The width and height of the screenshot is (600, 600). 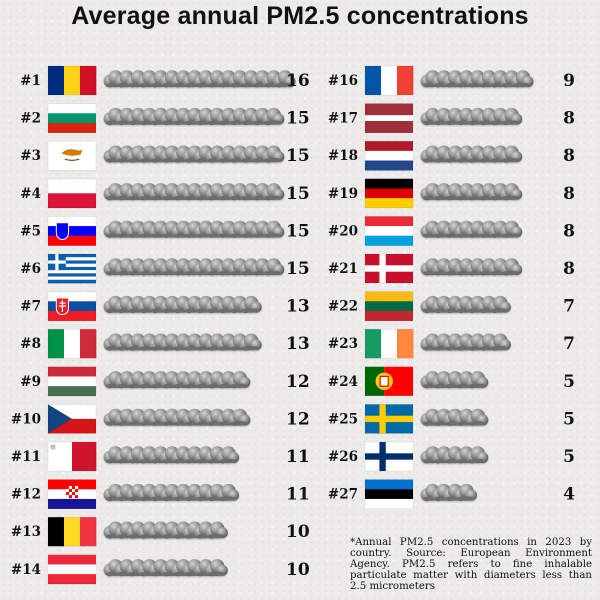 What do you see at coordinates (343, 419) in the screenshot?
I see `rank-label: #25` at bounding box center [343, 419].